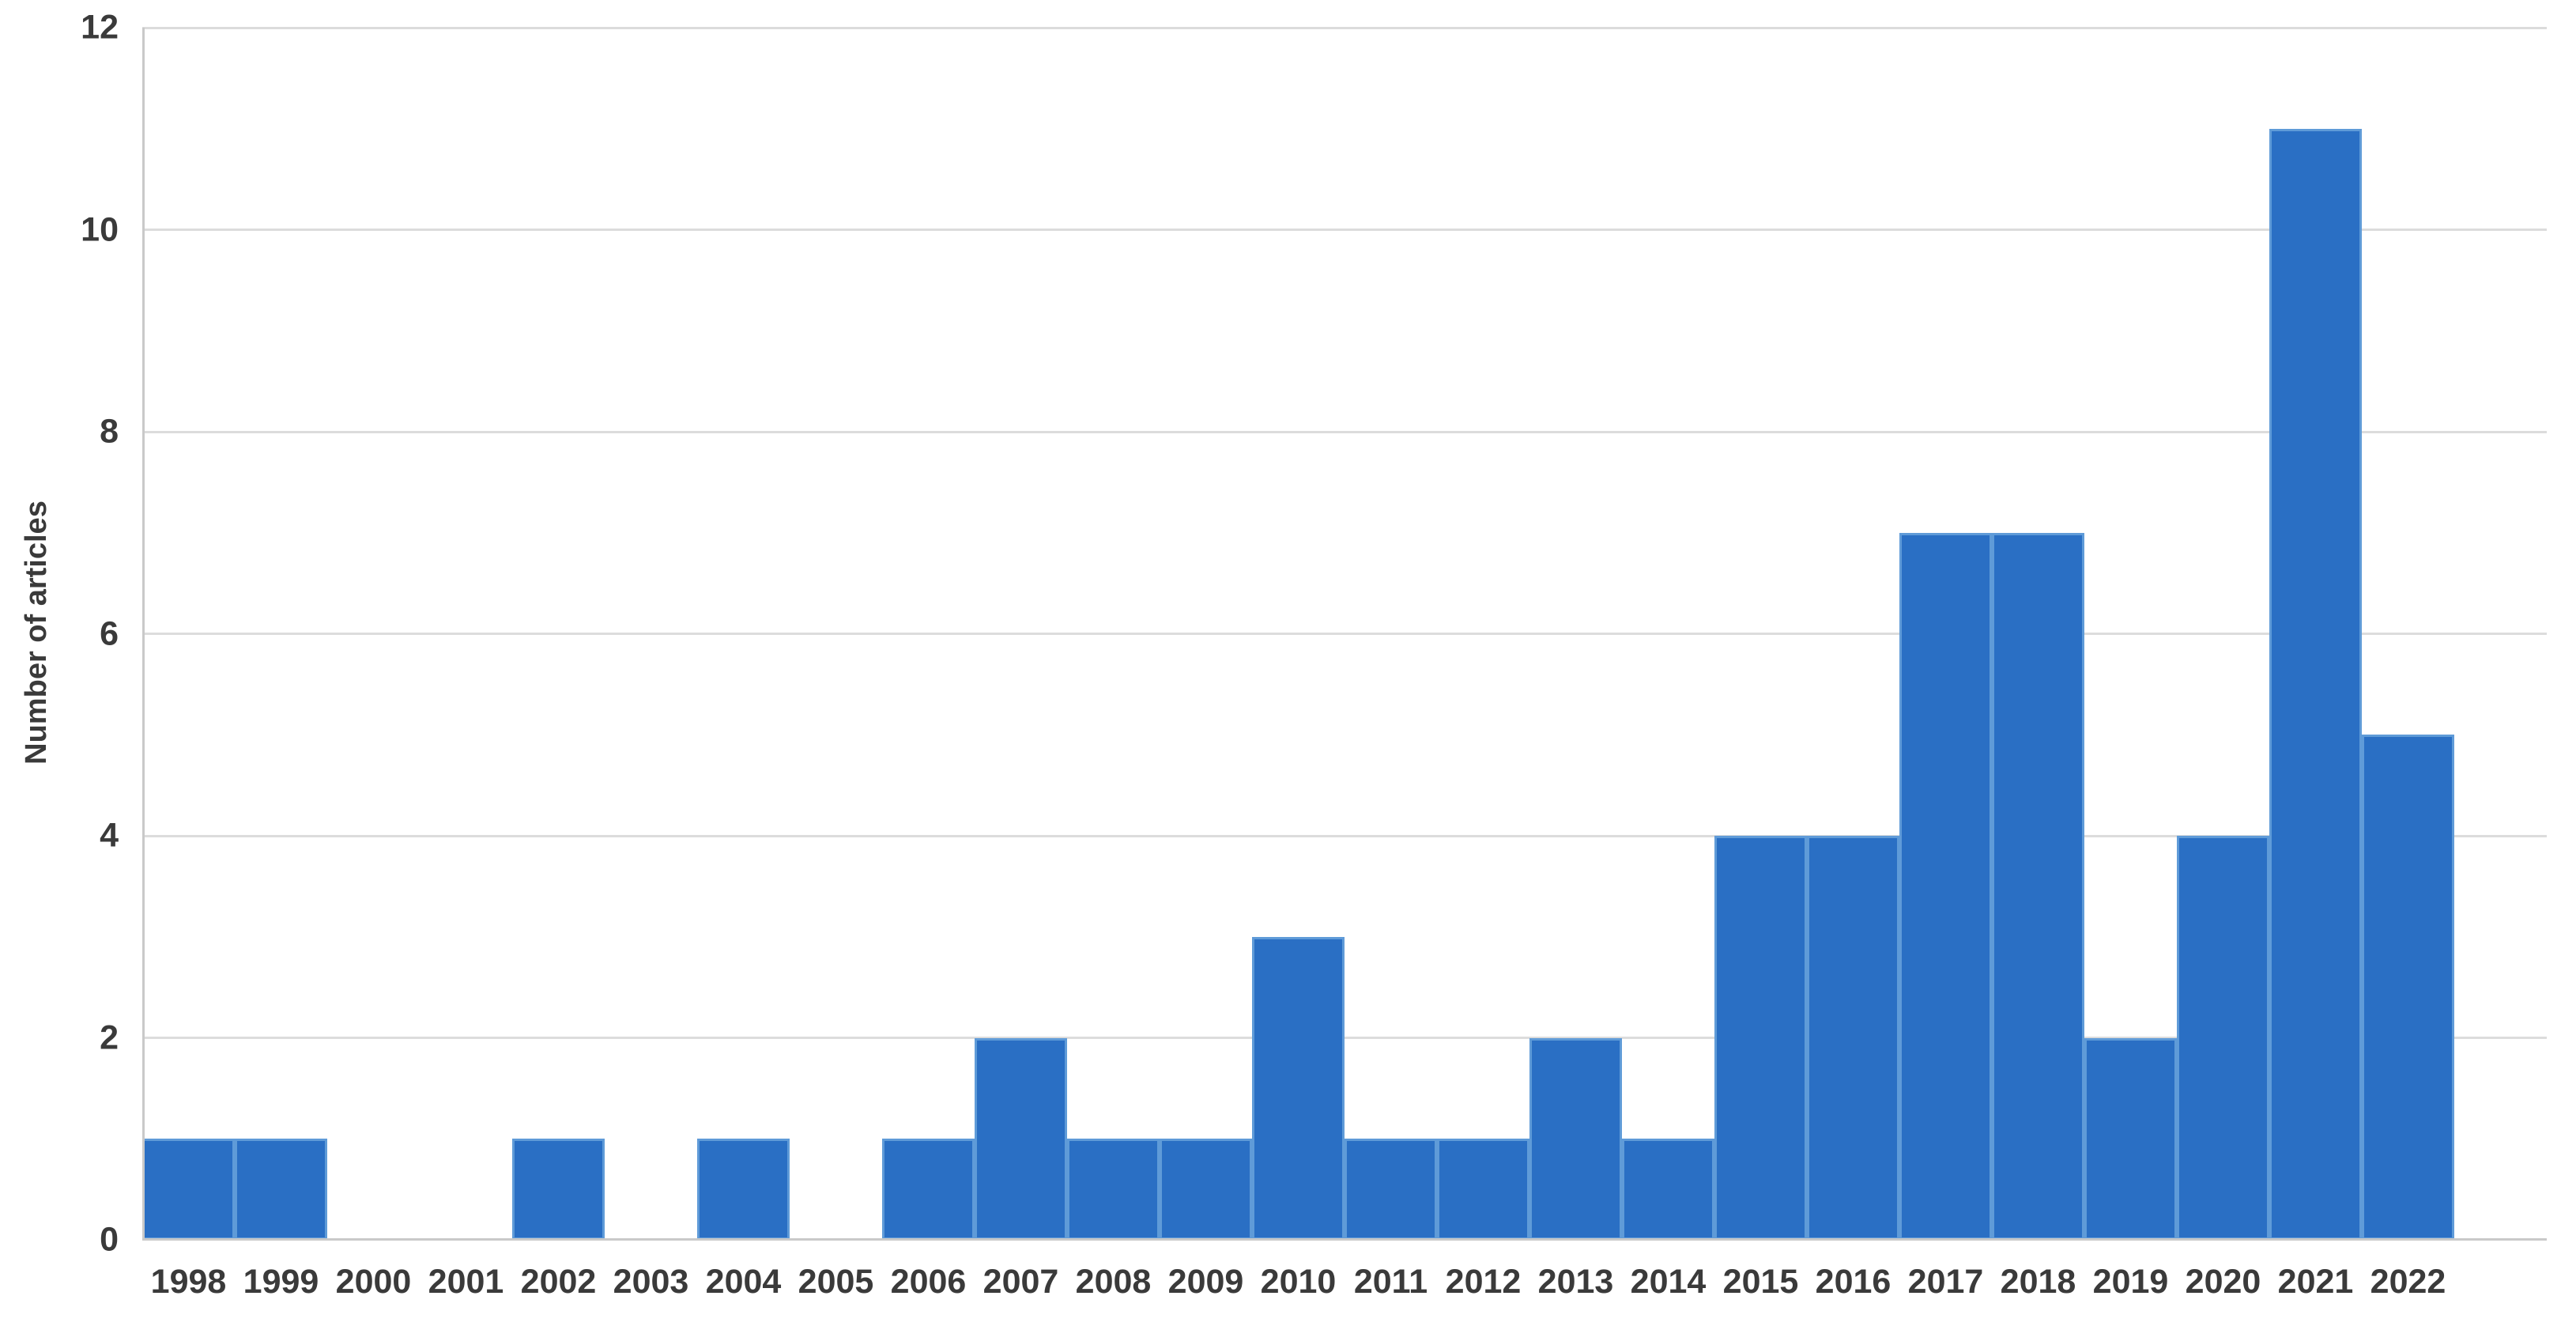  Describe the element at coordinates (1575, 1138) in the screenshot. I see `bar-2013` at that location.